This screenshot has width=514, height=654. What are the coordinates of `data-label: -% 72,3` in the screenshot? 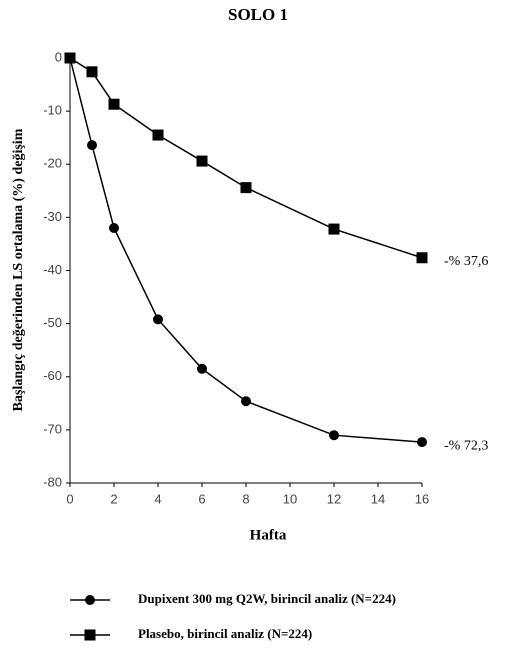 It's located at (466, 445).